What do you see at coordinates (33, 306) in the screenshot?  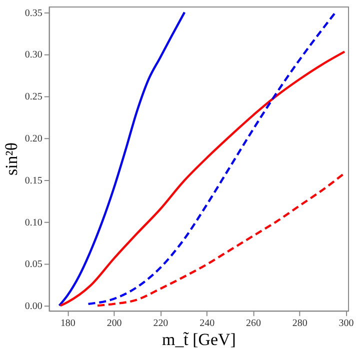 I see `y-tick-label: 0.00` at bounding box center [33, 306].